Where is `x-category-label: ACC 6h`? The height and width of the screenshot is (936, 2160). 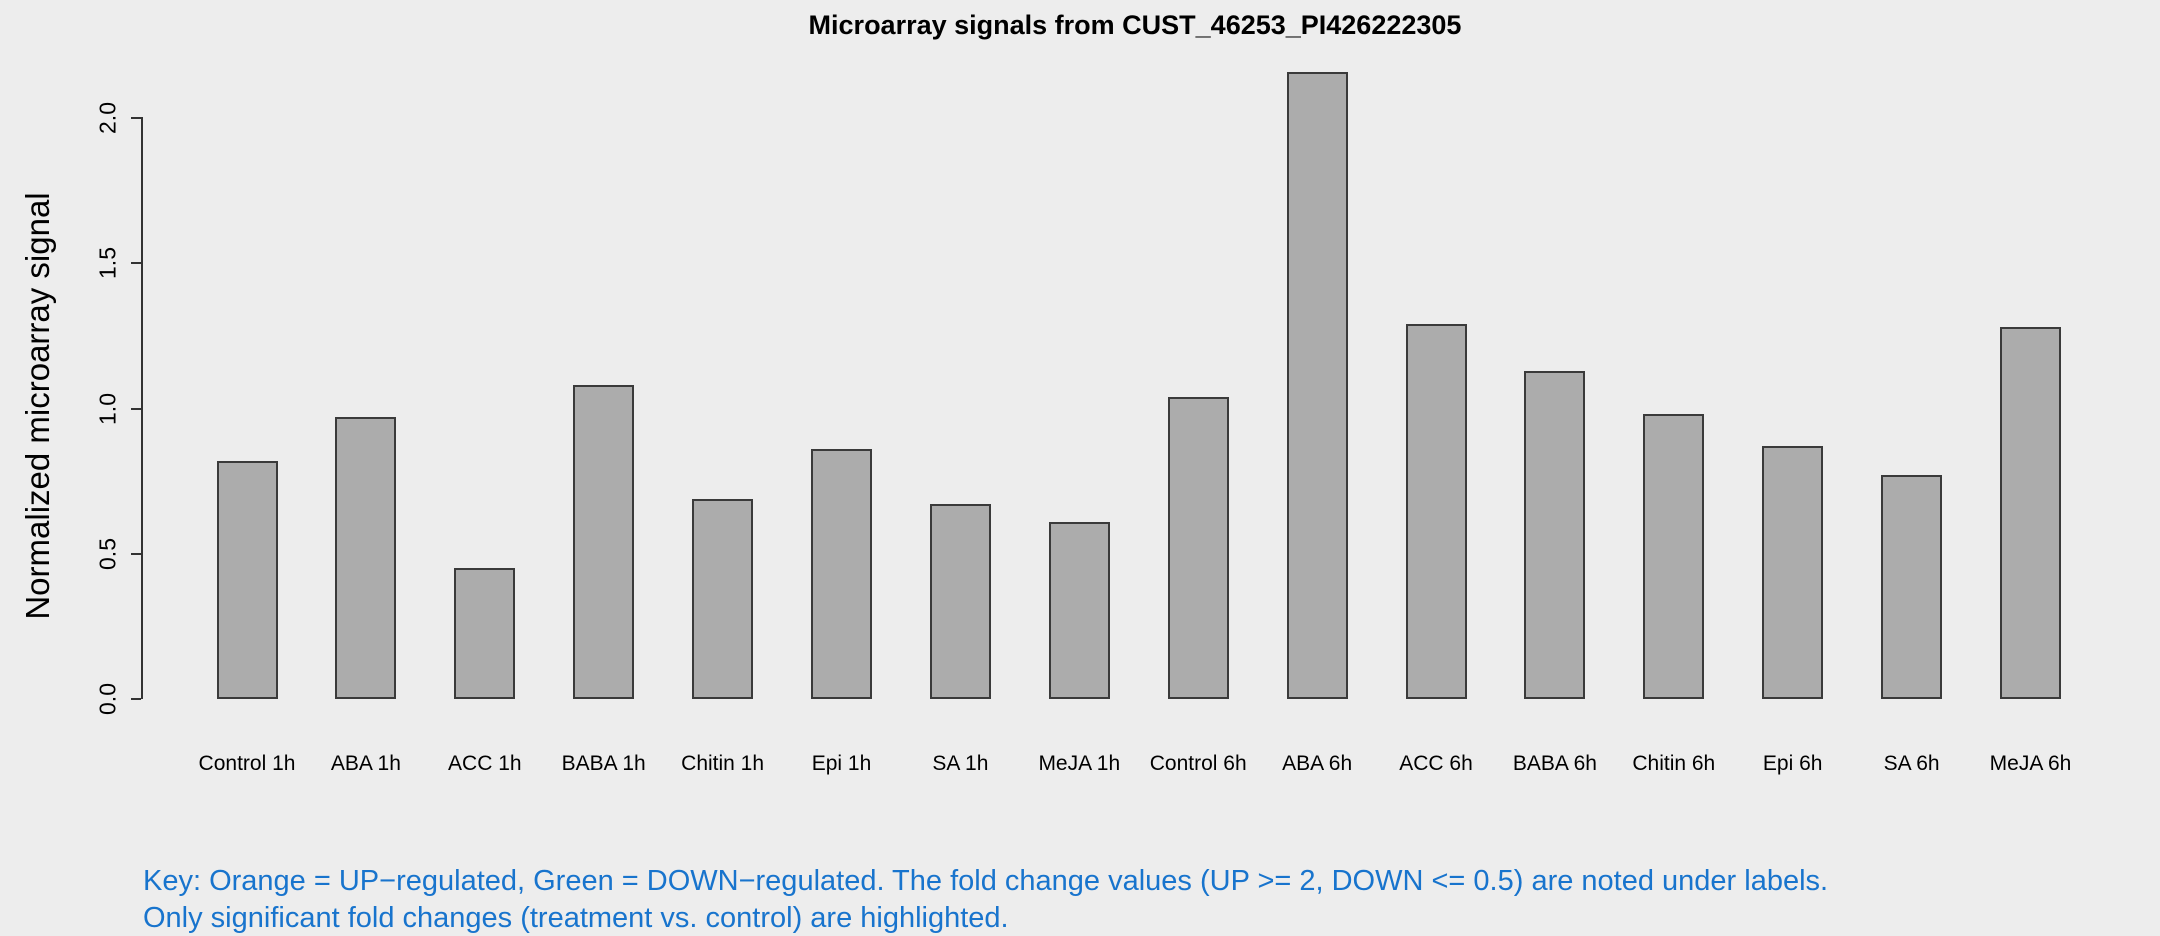
x-category-label: ACC 6h is located at coordinates (1436, 763).